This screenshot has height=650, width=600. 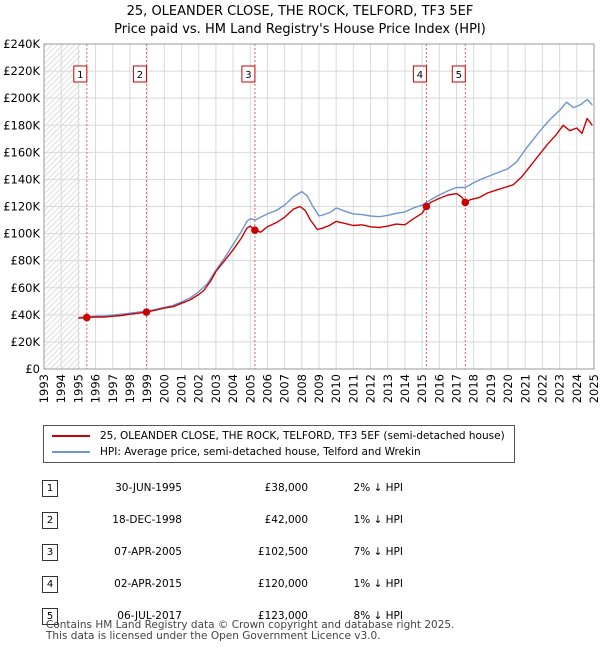 I want to click on x-tick-label: 2020, so click(x=508, y=388).